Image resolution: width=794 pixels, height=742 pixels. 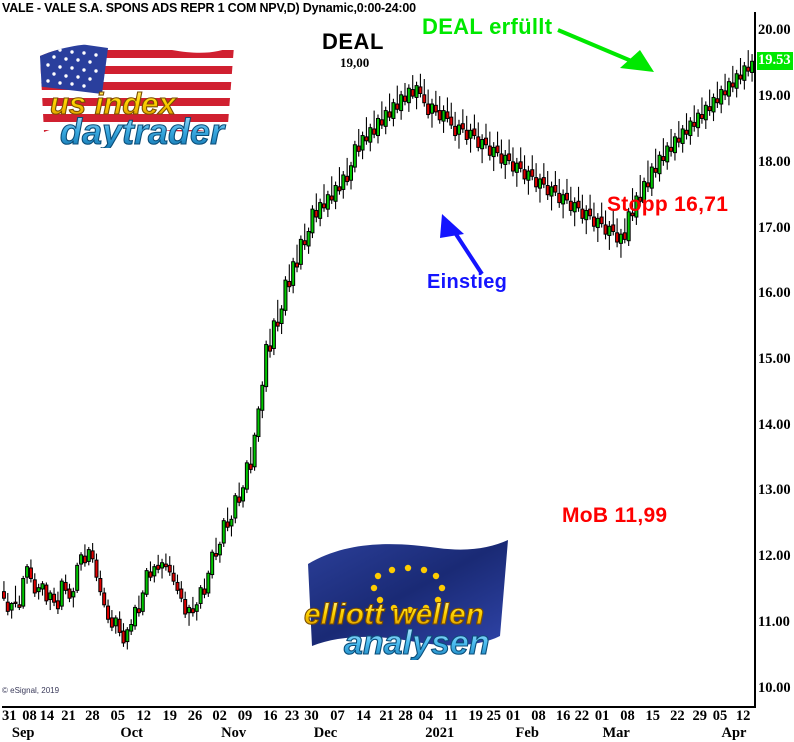 I want to click on annotation-entry: Einstieg, so click(x=467, y=282).